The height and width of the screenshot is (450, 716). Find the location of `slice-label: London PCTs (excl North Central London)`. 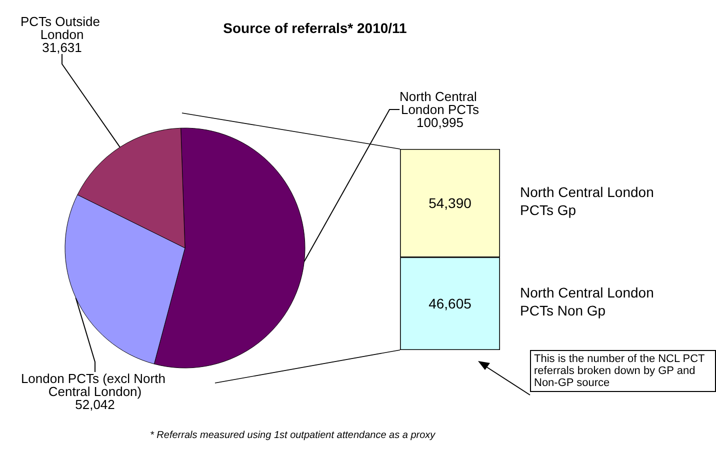

slice-label: London PCTs (excl North Central London) is located at coordinates (95, 385).